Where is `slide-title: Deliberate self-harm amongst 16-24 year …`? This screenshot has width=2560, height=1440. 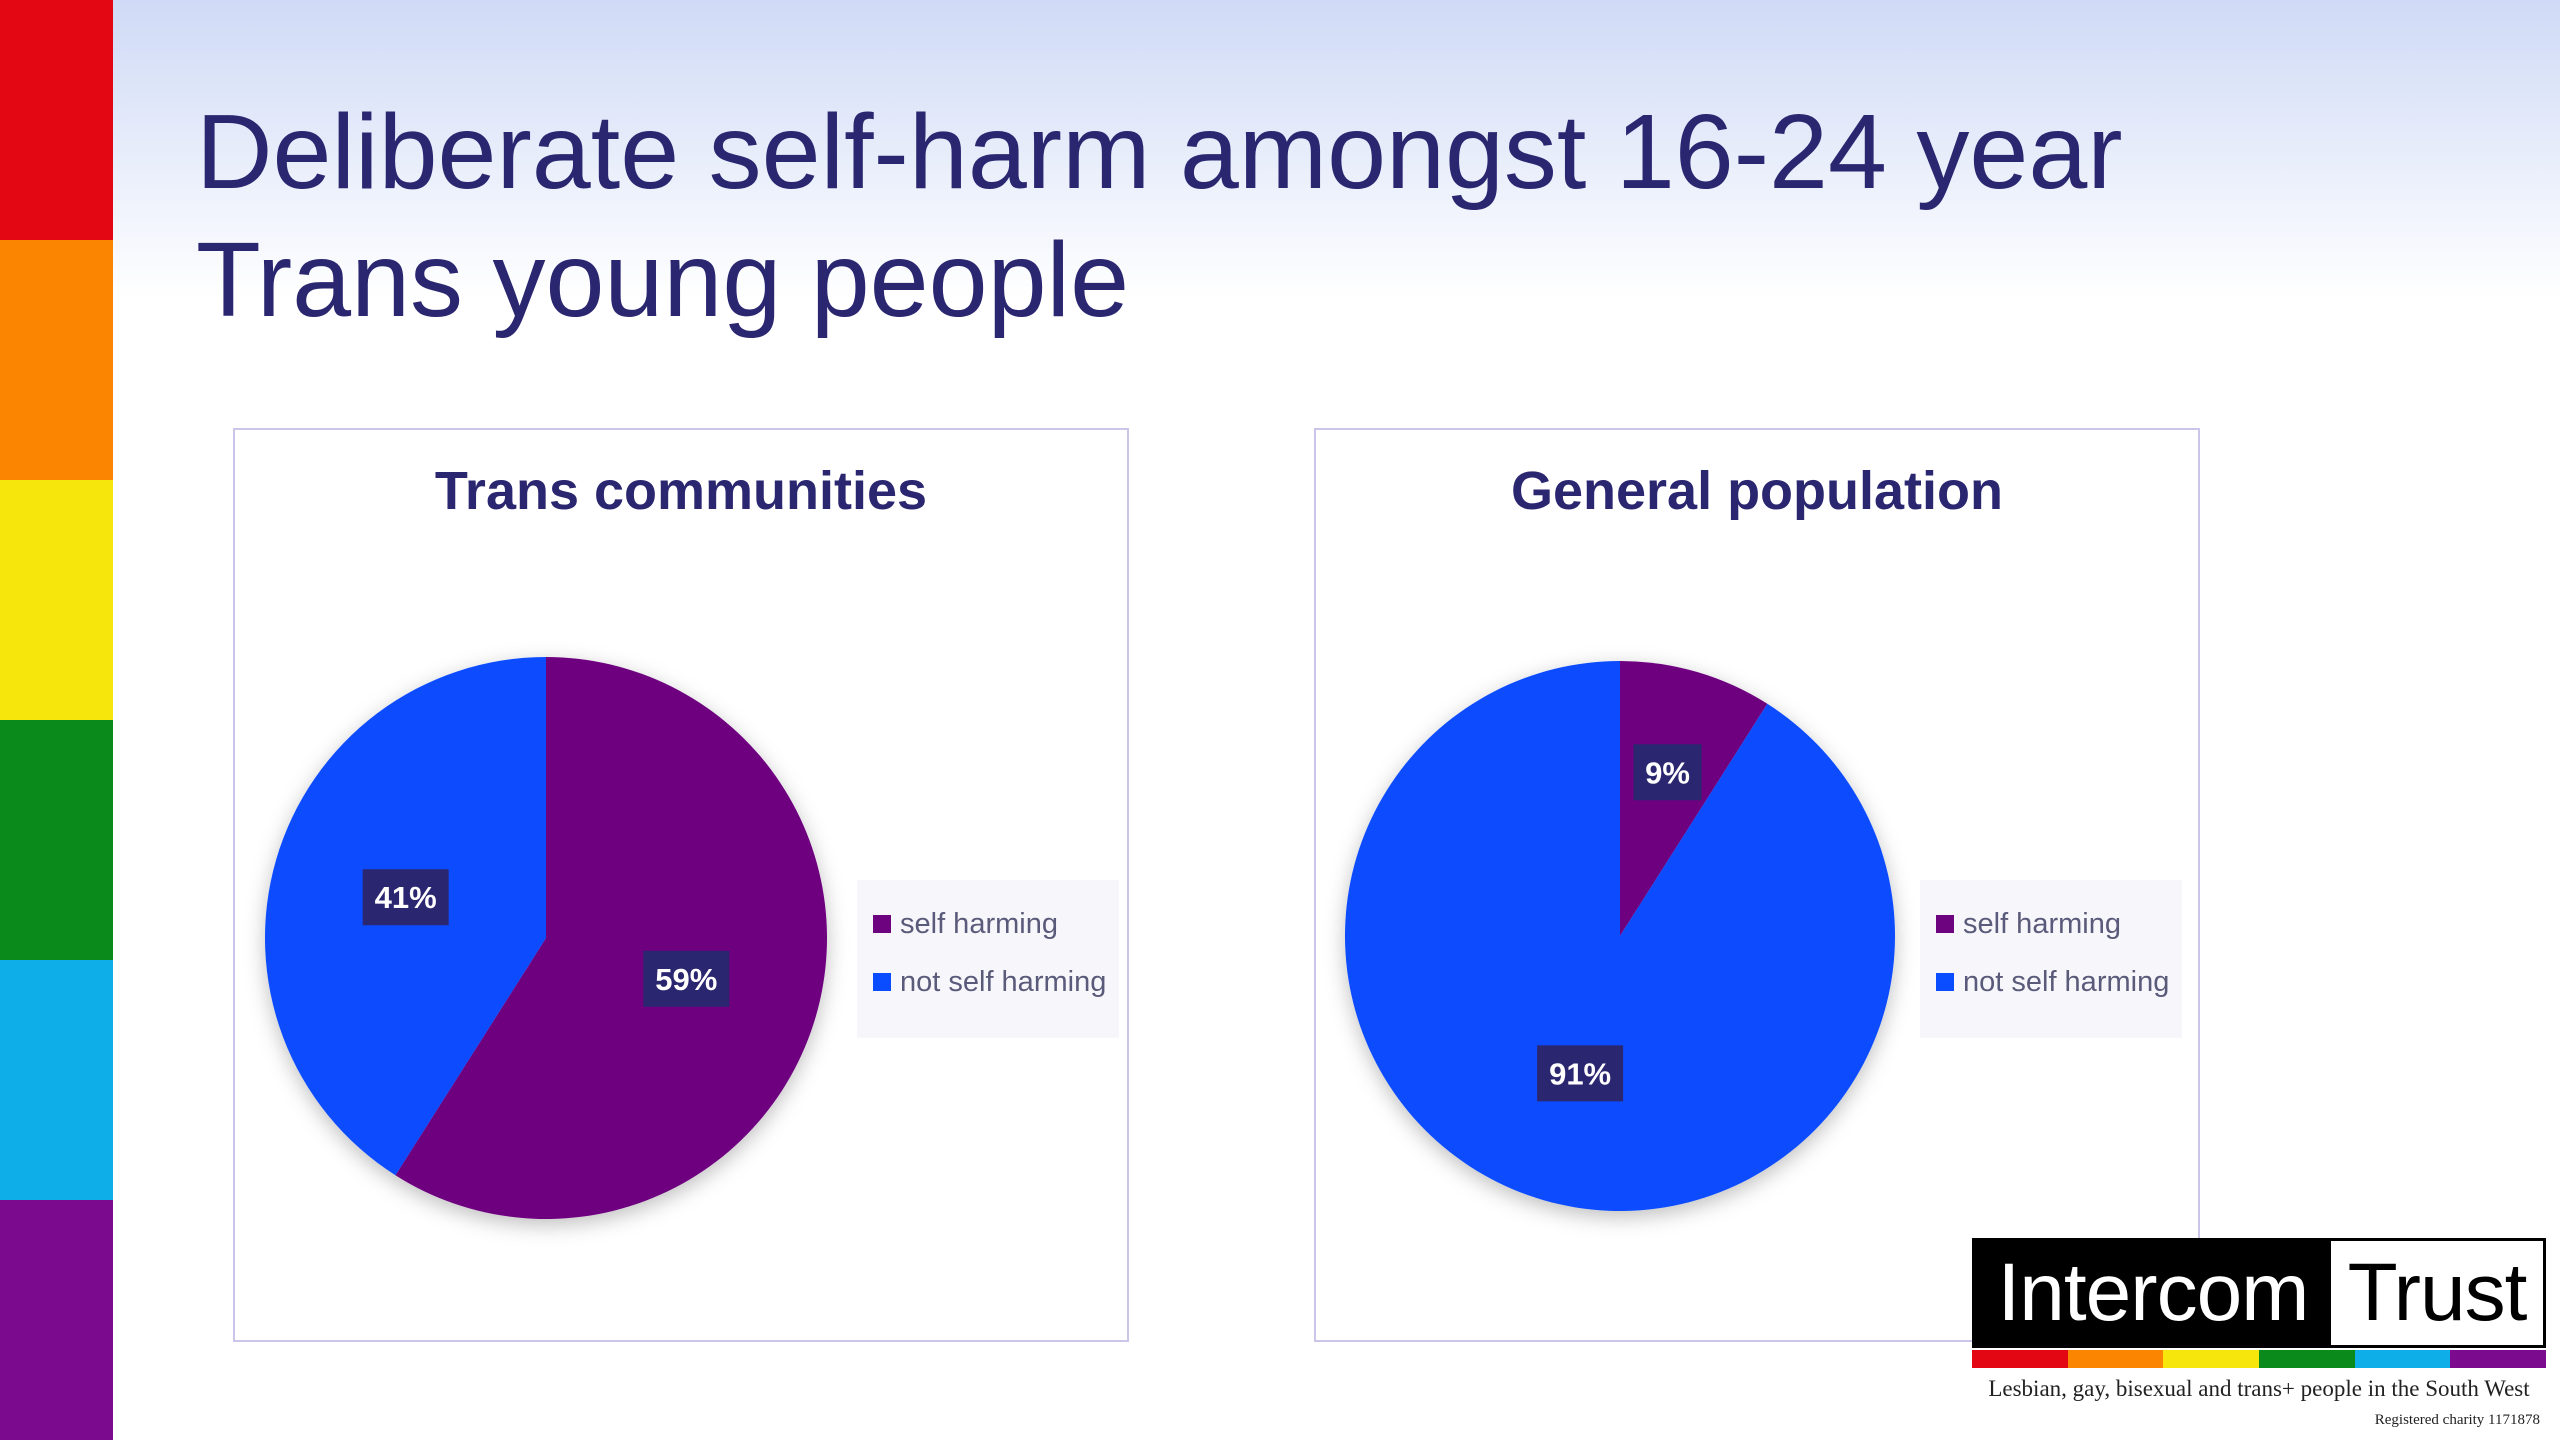
slide-title: Deliberate self-harm amongst 16-24 year … is located at coordinates (1246, 216).